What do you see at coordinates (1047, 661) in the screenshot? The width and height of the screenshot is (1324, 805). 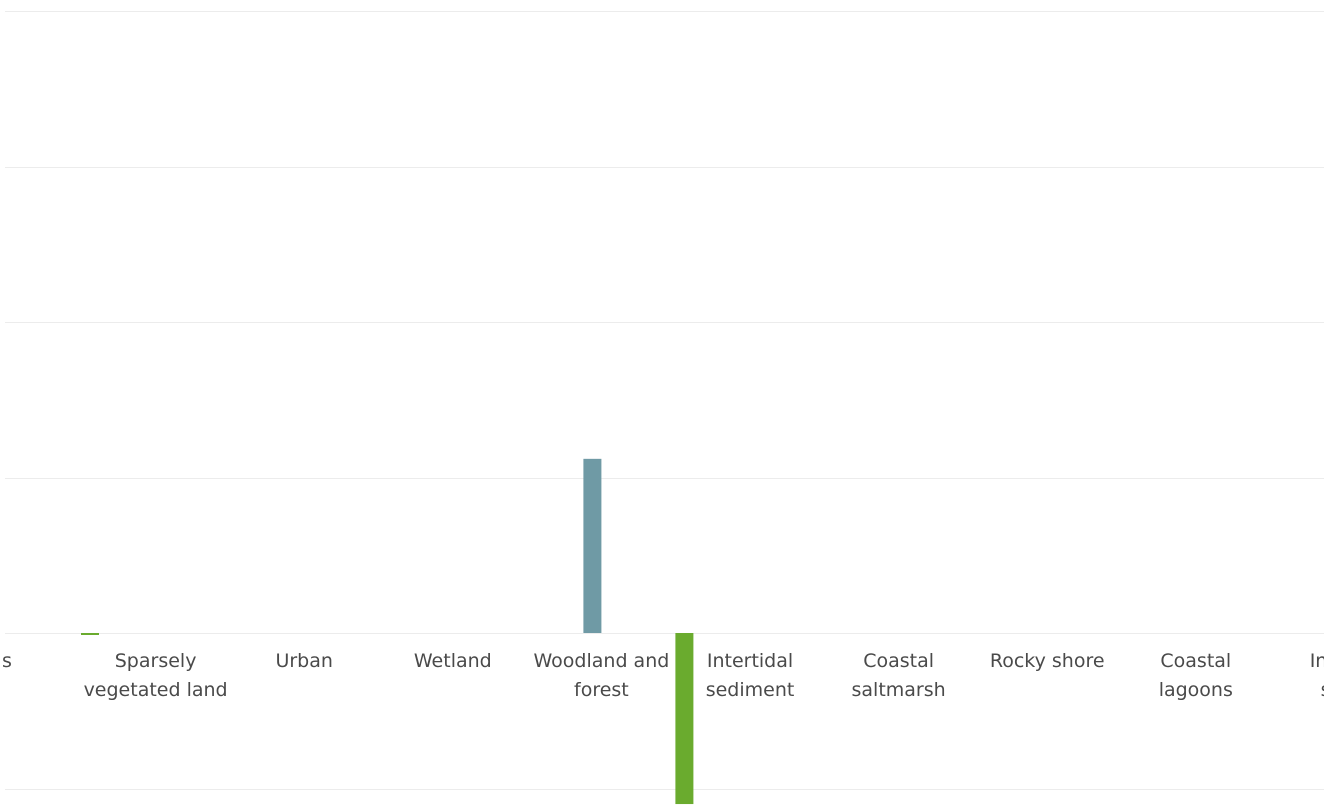 I see `tick-label-8: Rocky shore` at bounding box center [1047, 661].